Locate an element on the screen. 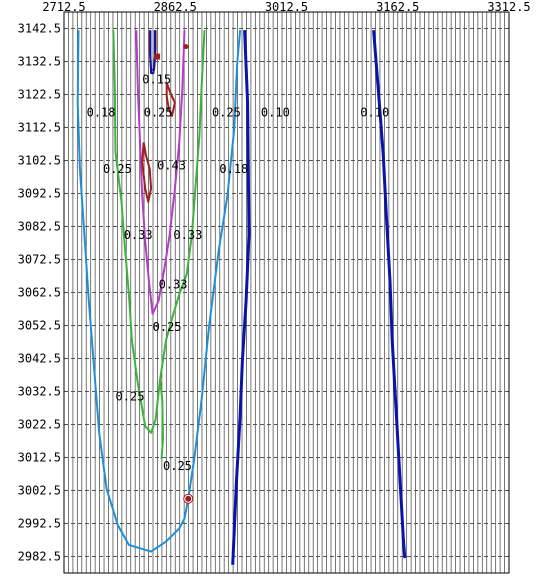 Image resolution: width=560 pixels, height=580 pixels. markers is located at coordinates (174, 274).